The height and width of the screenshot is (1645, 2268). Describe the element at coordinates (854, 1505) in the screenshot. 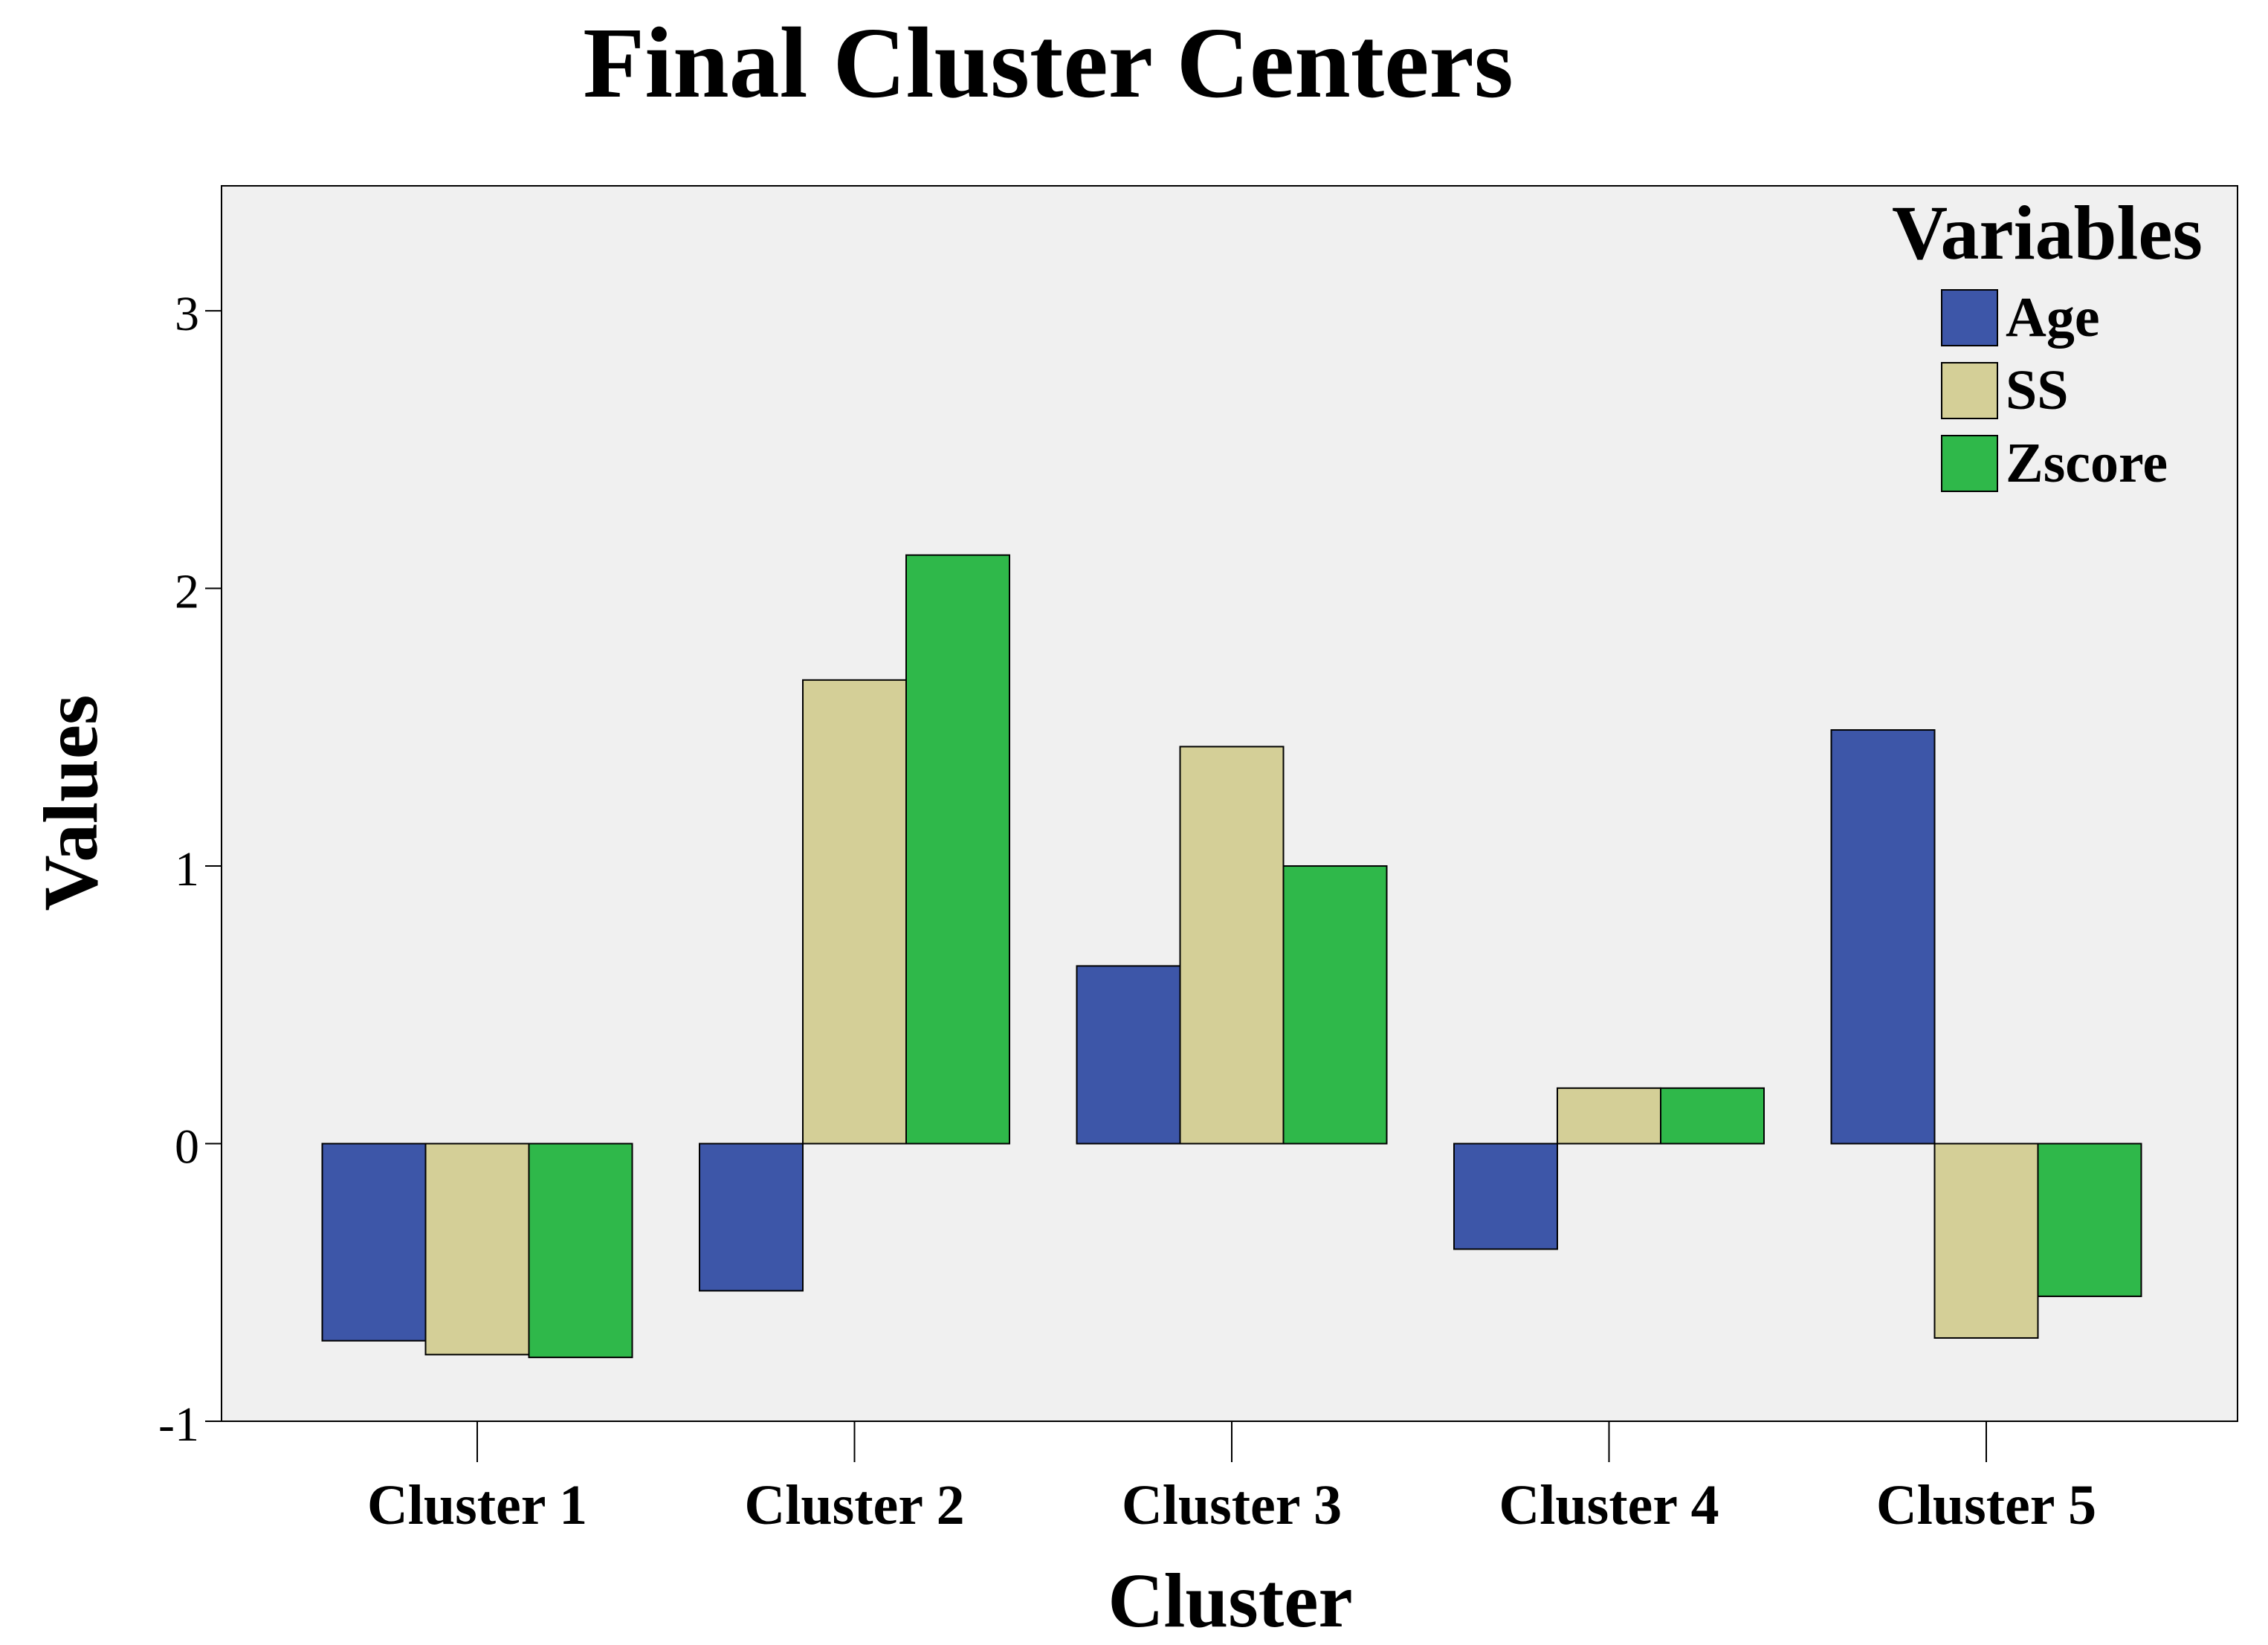

I see `x-tick-label: Cluster 2` at that location.